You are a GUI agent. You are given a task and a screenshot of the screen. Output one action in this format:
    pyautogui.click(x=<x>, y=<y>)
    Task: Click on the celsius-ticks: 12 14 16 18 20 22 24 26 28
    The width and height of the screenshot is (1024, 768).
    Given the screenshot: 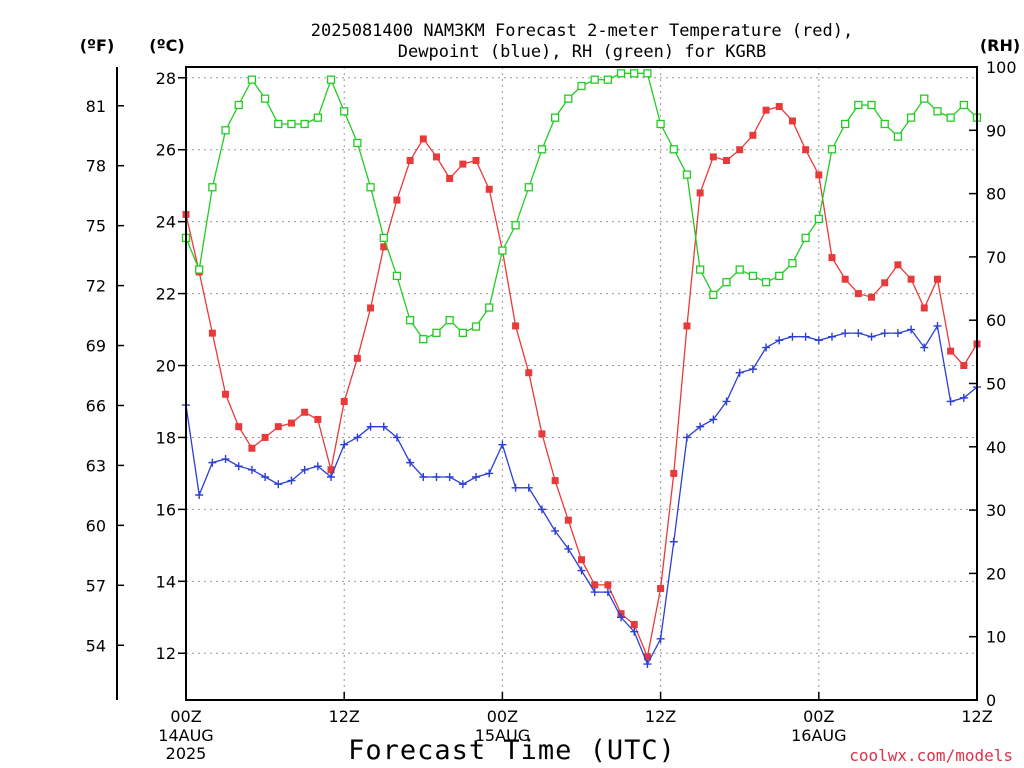 What is the action you would take?
    pyautogui.click(x=171, y=366)
    